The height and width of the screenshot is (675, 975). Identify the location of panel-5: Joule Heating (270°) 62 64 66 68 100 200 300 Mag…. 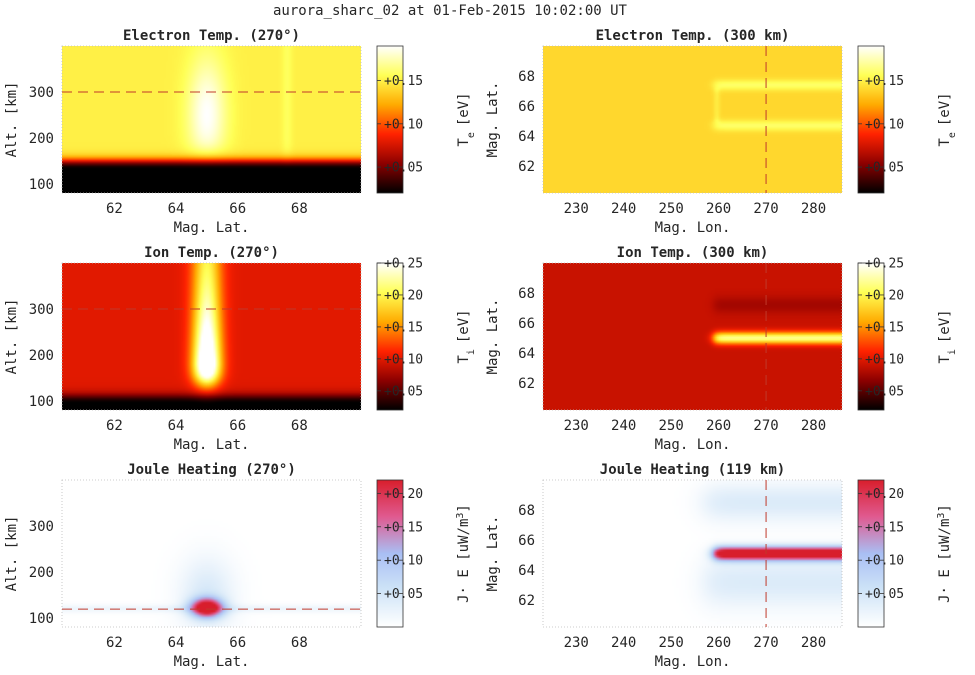
(238, 566).